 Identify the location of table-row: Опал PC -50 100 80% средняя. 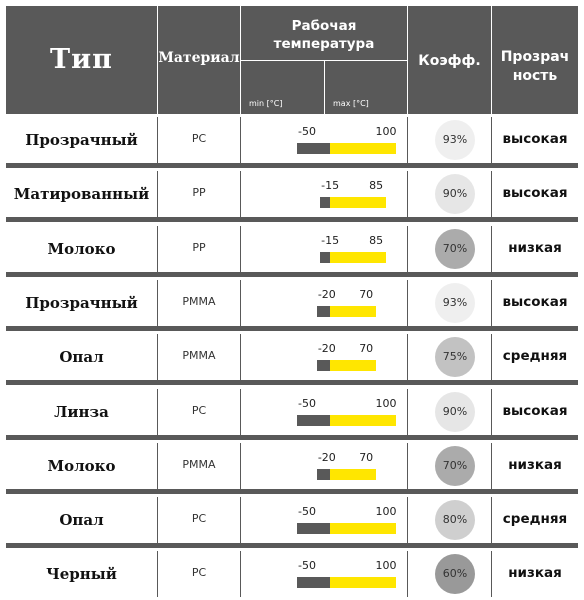
(292, 523).